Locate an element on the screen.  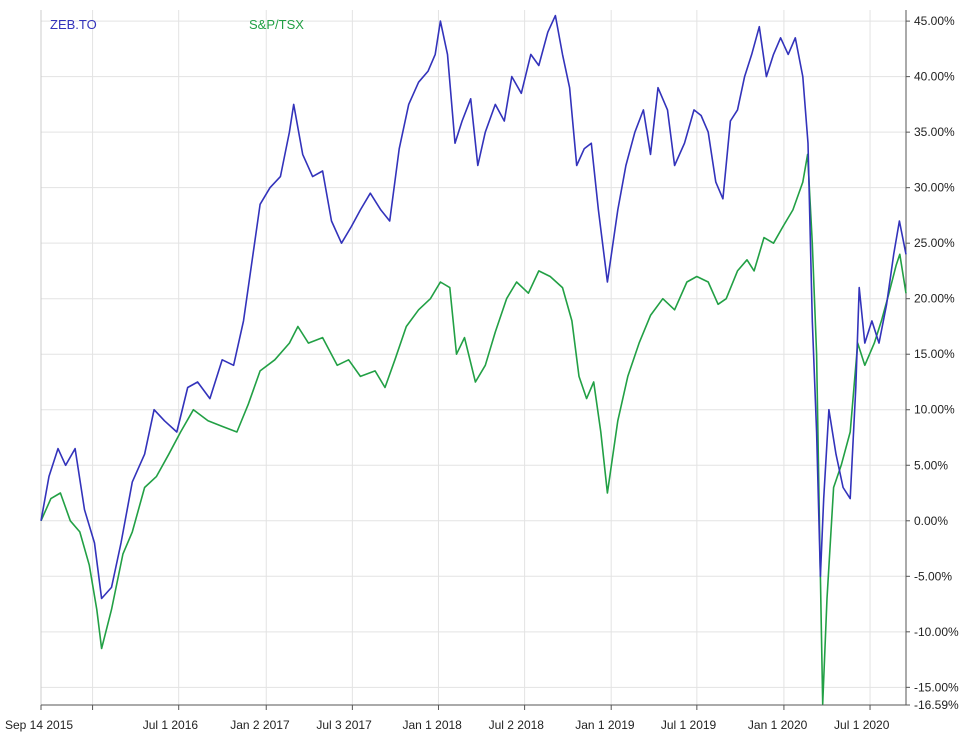
y-tick-label: 35.00% is located at coordinates (934, 132).